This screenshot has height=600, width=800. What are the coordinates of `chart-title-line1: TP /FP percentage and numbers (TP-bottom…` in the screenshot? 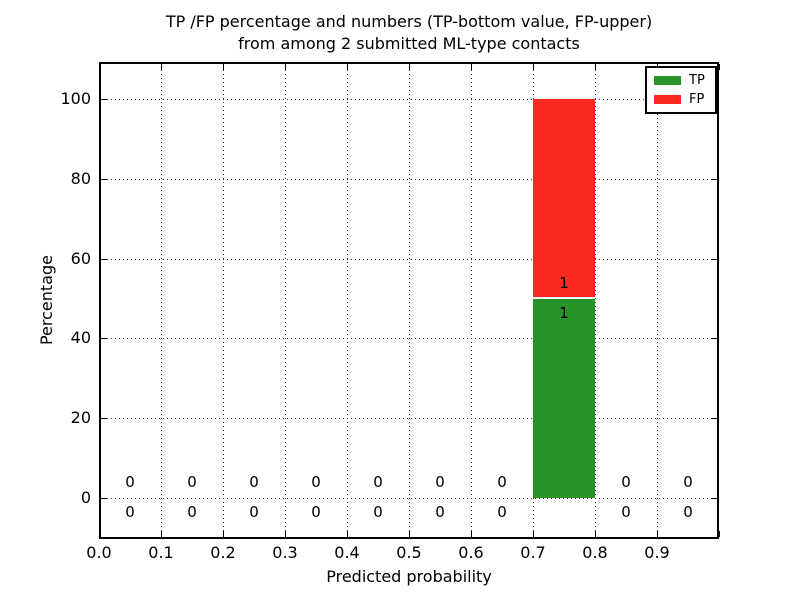 It's located at (409, 21).